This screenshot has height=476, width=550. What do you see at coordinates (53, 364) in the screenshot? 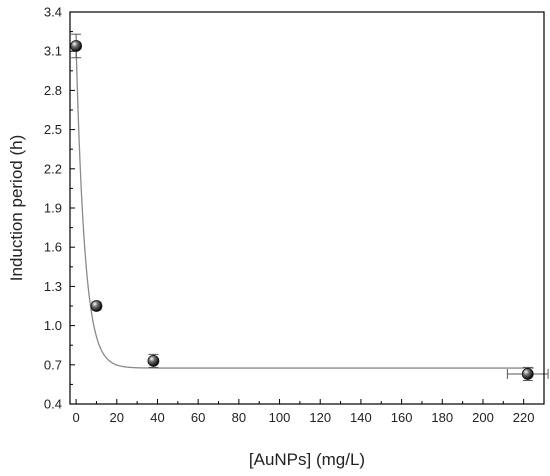
I see `y-tick-label: 0.7` at bounding box center [53, 364].